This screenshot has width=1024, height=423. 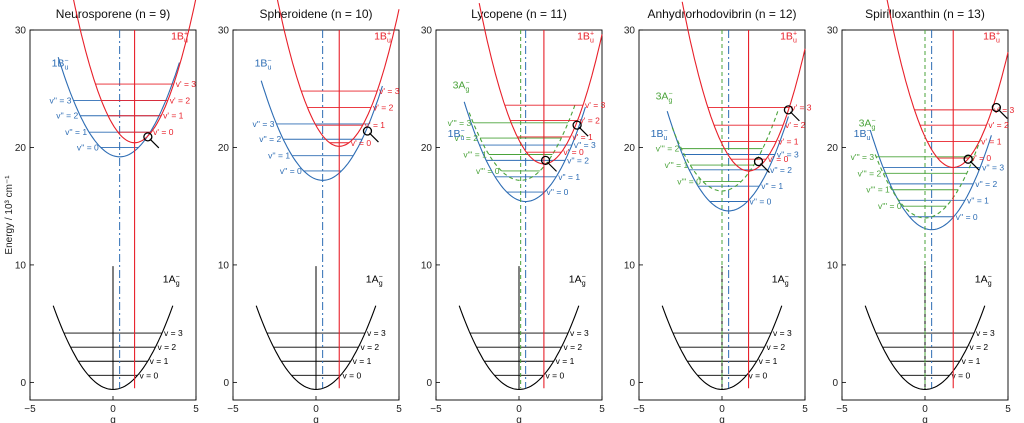 I want to click on bu-minus-curve, so click(x=727, y=161).